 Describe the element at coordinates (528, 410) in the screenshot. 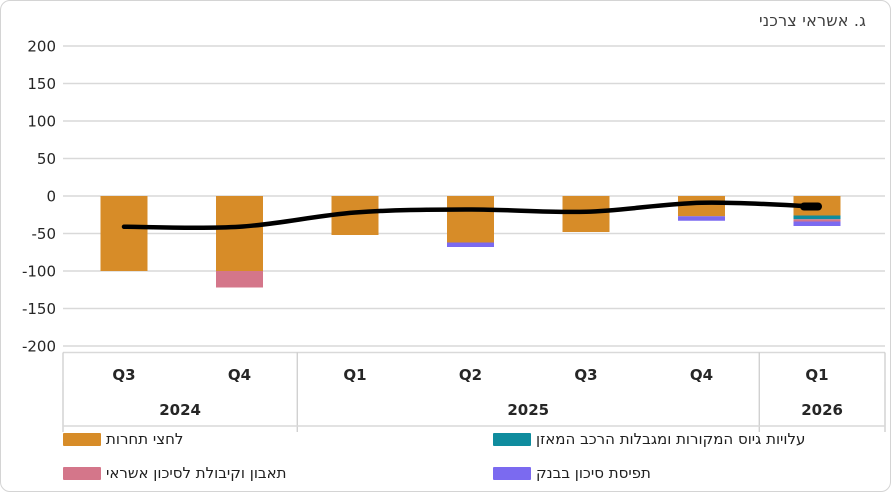

I see `year-label: 2025` at that location.